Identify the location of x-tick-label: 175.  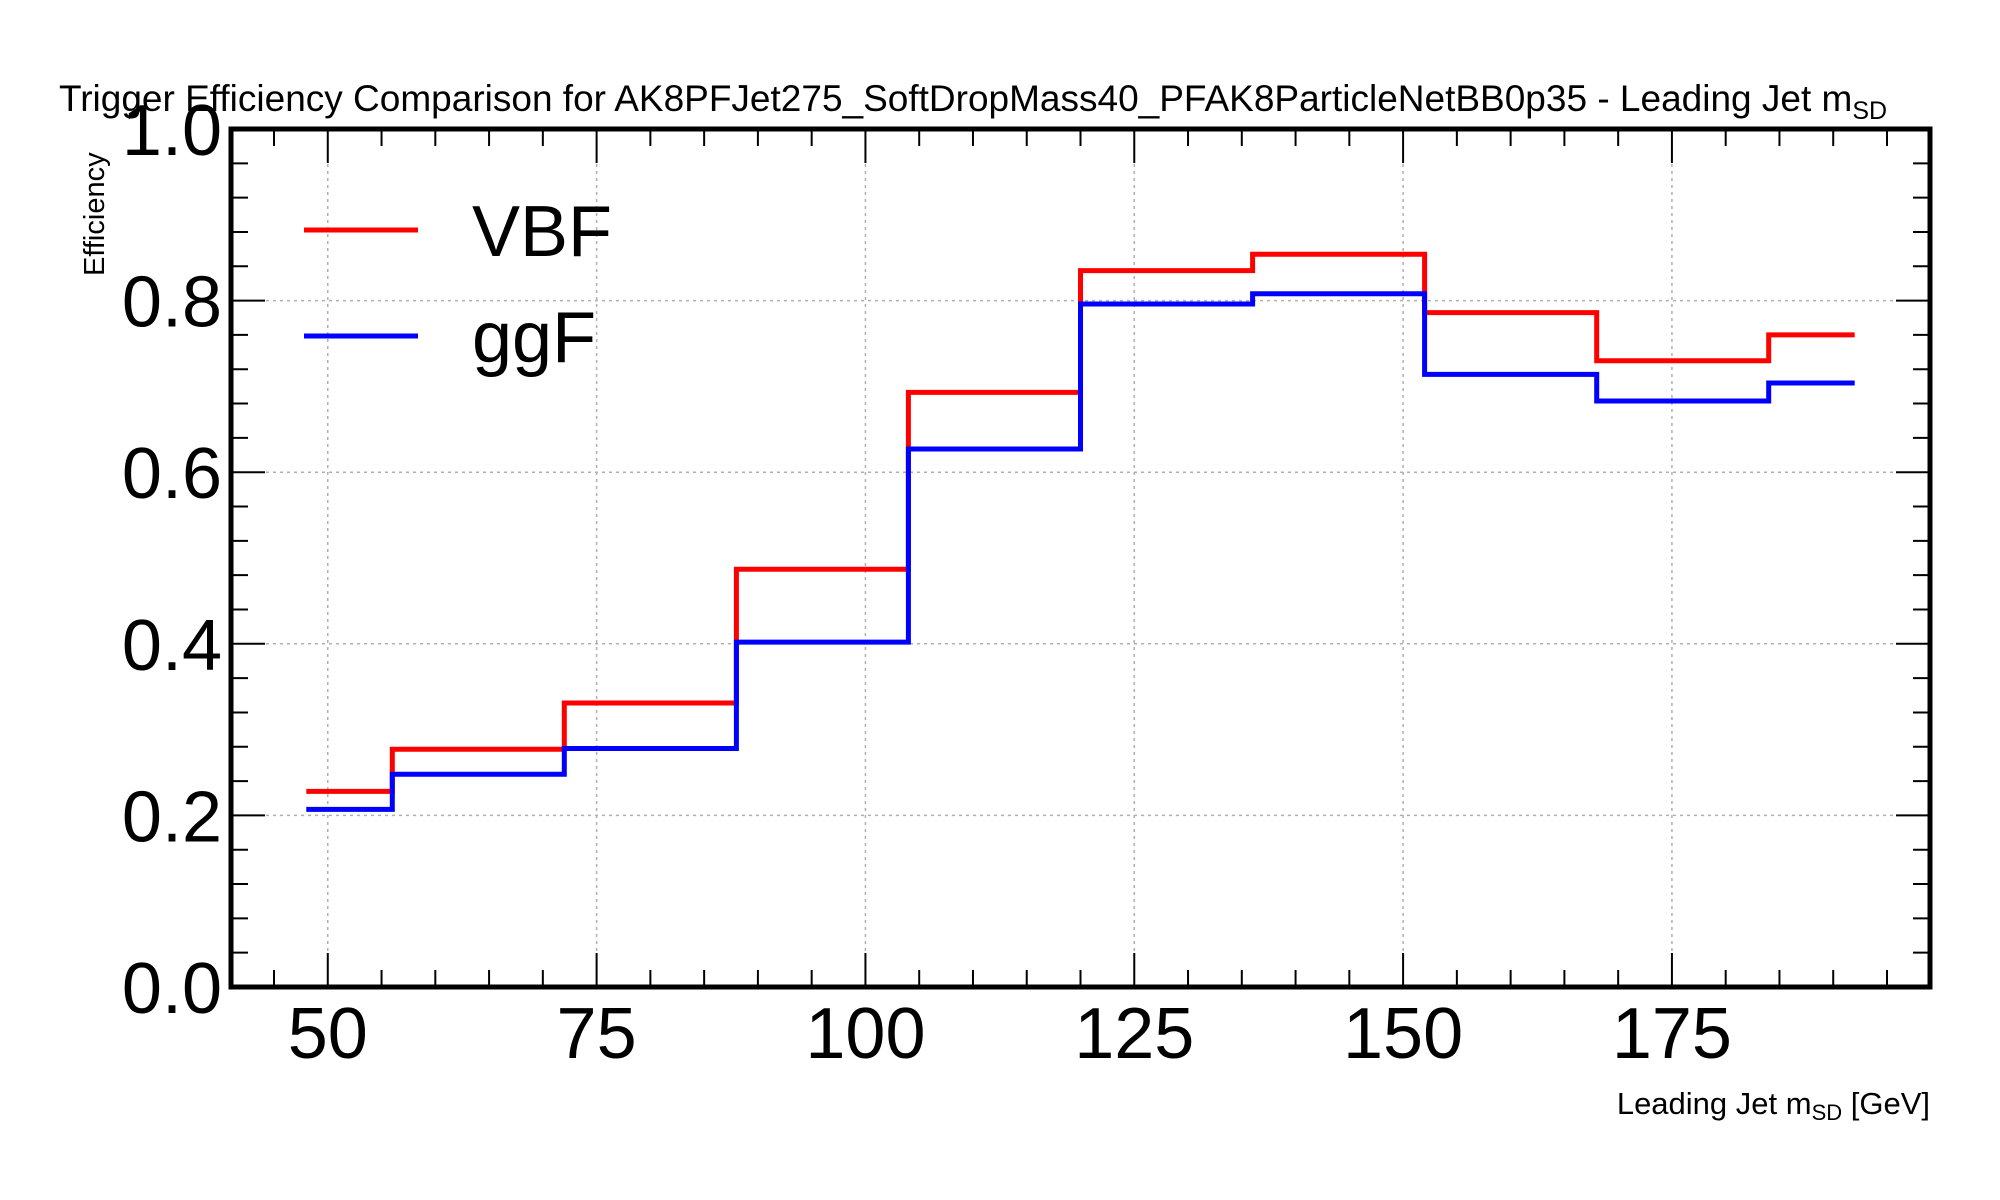
(1672, 1034).